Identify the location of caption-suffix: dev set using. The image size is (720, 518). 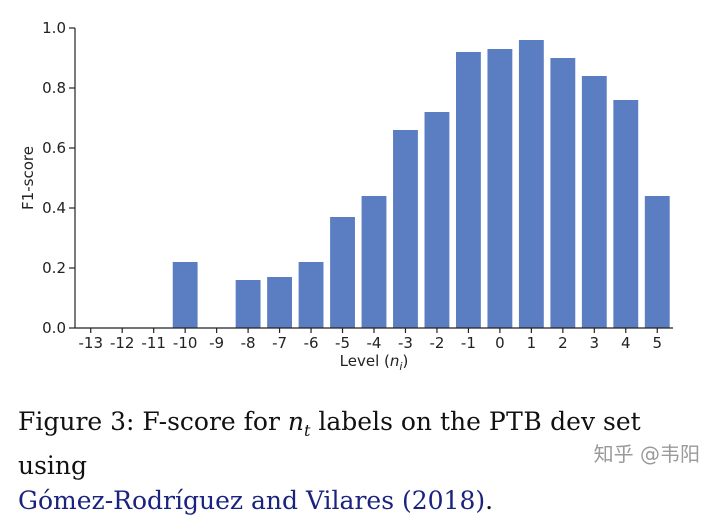
(329, 443).